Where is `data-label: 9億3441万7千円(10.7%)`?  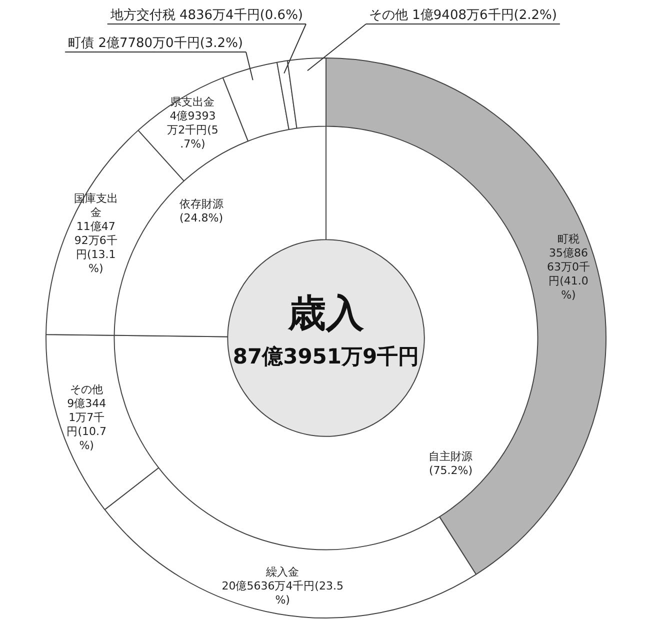
data-label: 9億3441万7千円(10.7%) is located at coordinates (86, 424).